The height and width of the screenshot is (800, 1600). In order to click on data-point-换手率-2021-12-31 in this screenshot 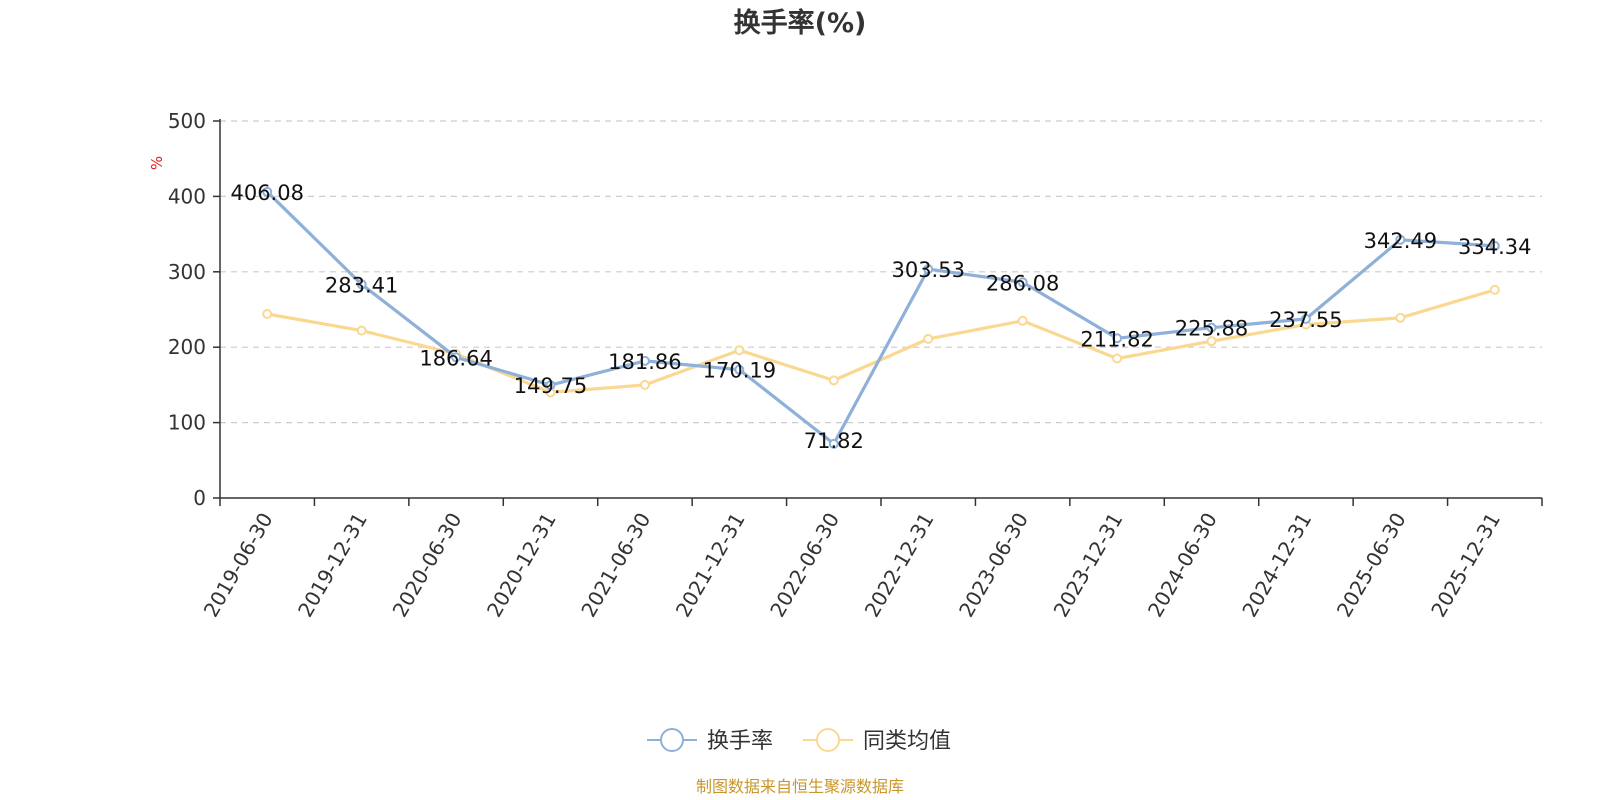, I will do `click(739, 369)`.